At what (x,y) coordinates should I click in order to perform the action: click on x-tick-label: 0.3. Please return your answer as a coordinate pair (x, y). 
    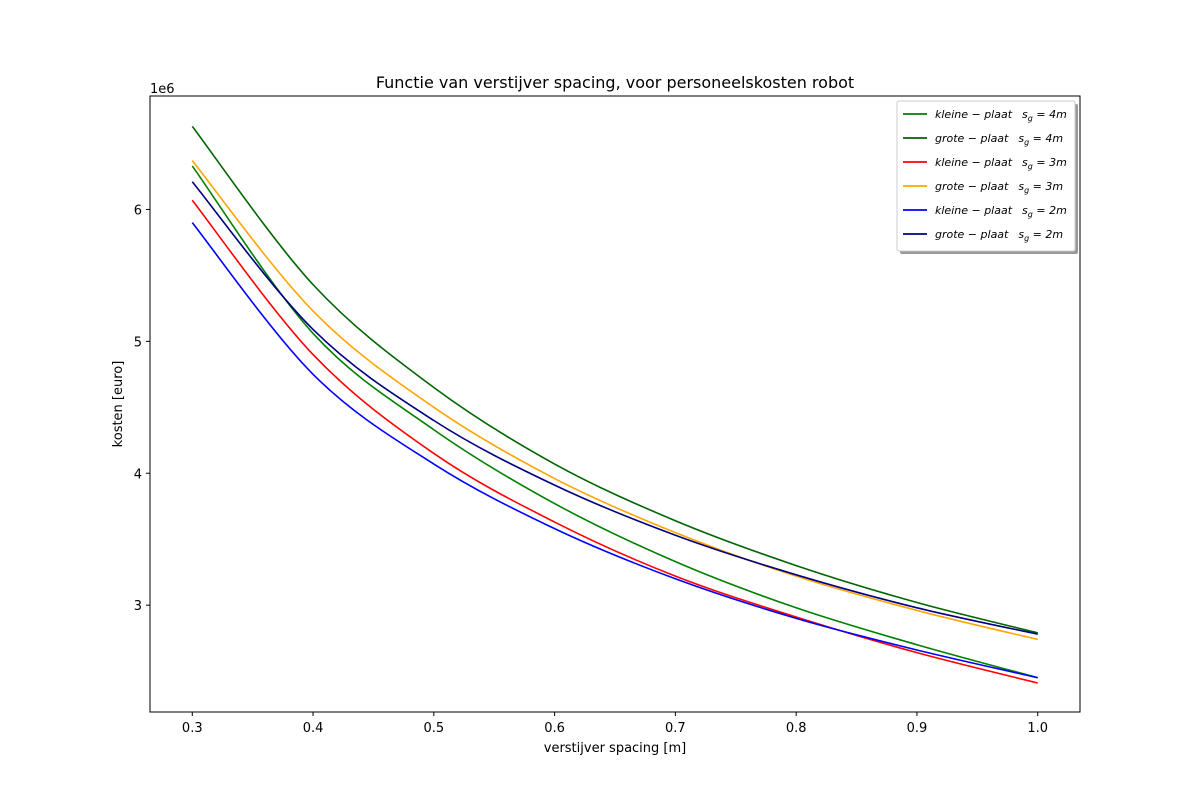
    Looking at the image, I should click on (192, 728).